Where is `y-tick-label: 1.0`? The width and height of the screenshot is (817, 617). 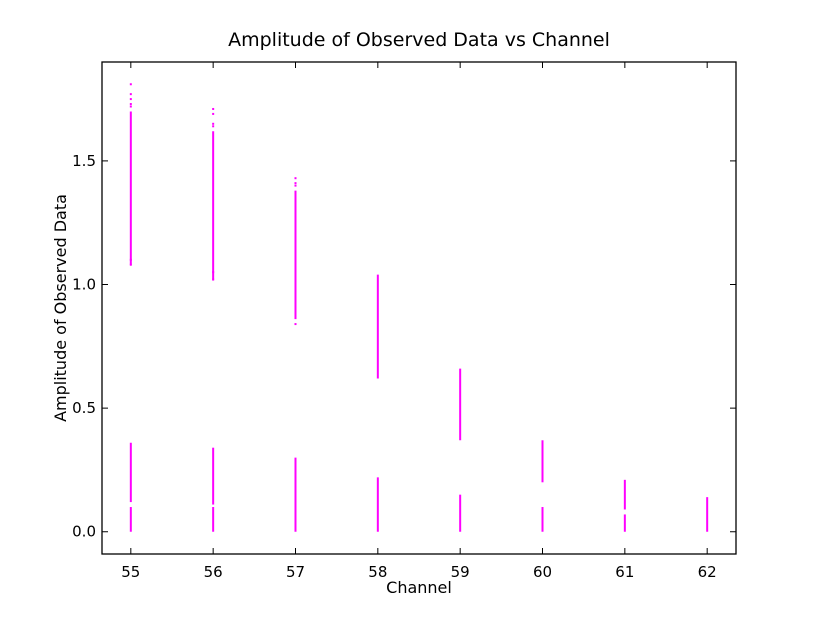
y-tick-label: 1.0 is located at coordinates (84, 285).